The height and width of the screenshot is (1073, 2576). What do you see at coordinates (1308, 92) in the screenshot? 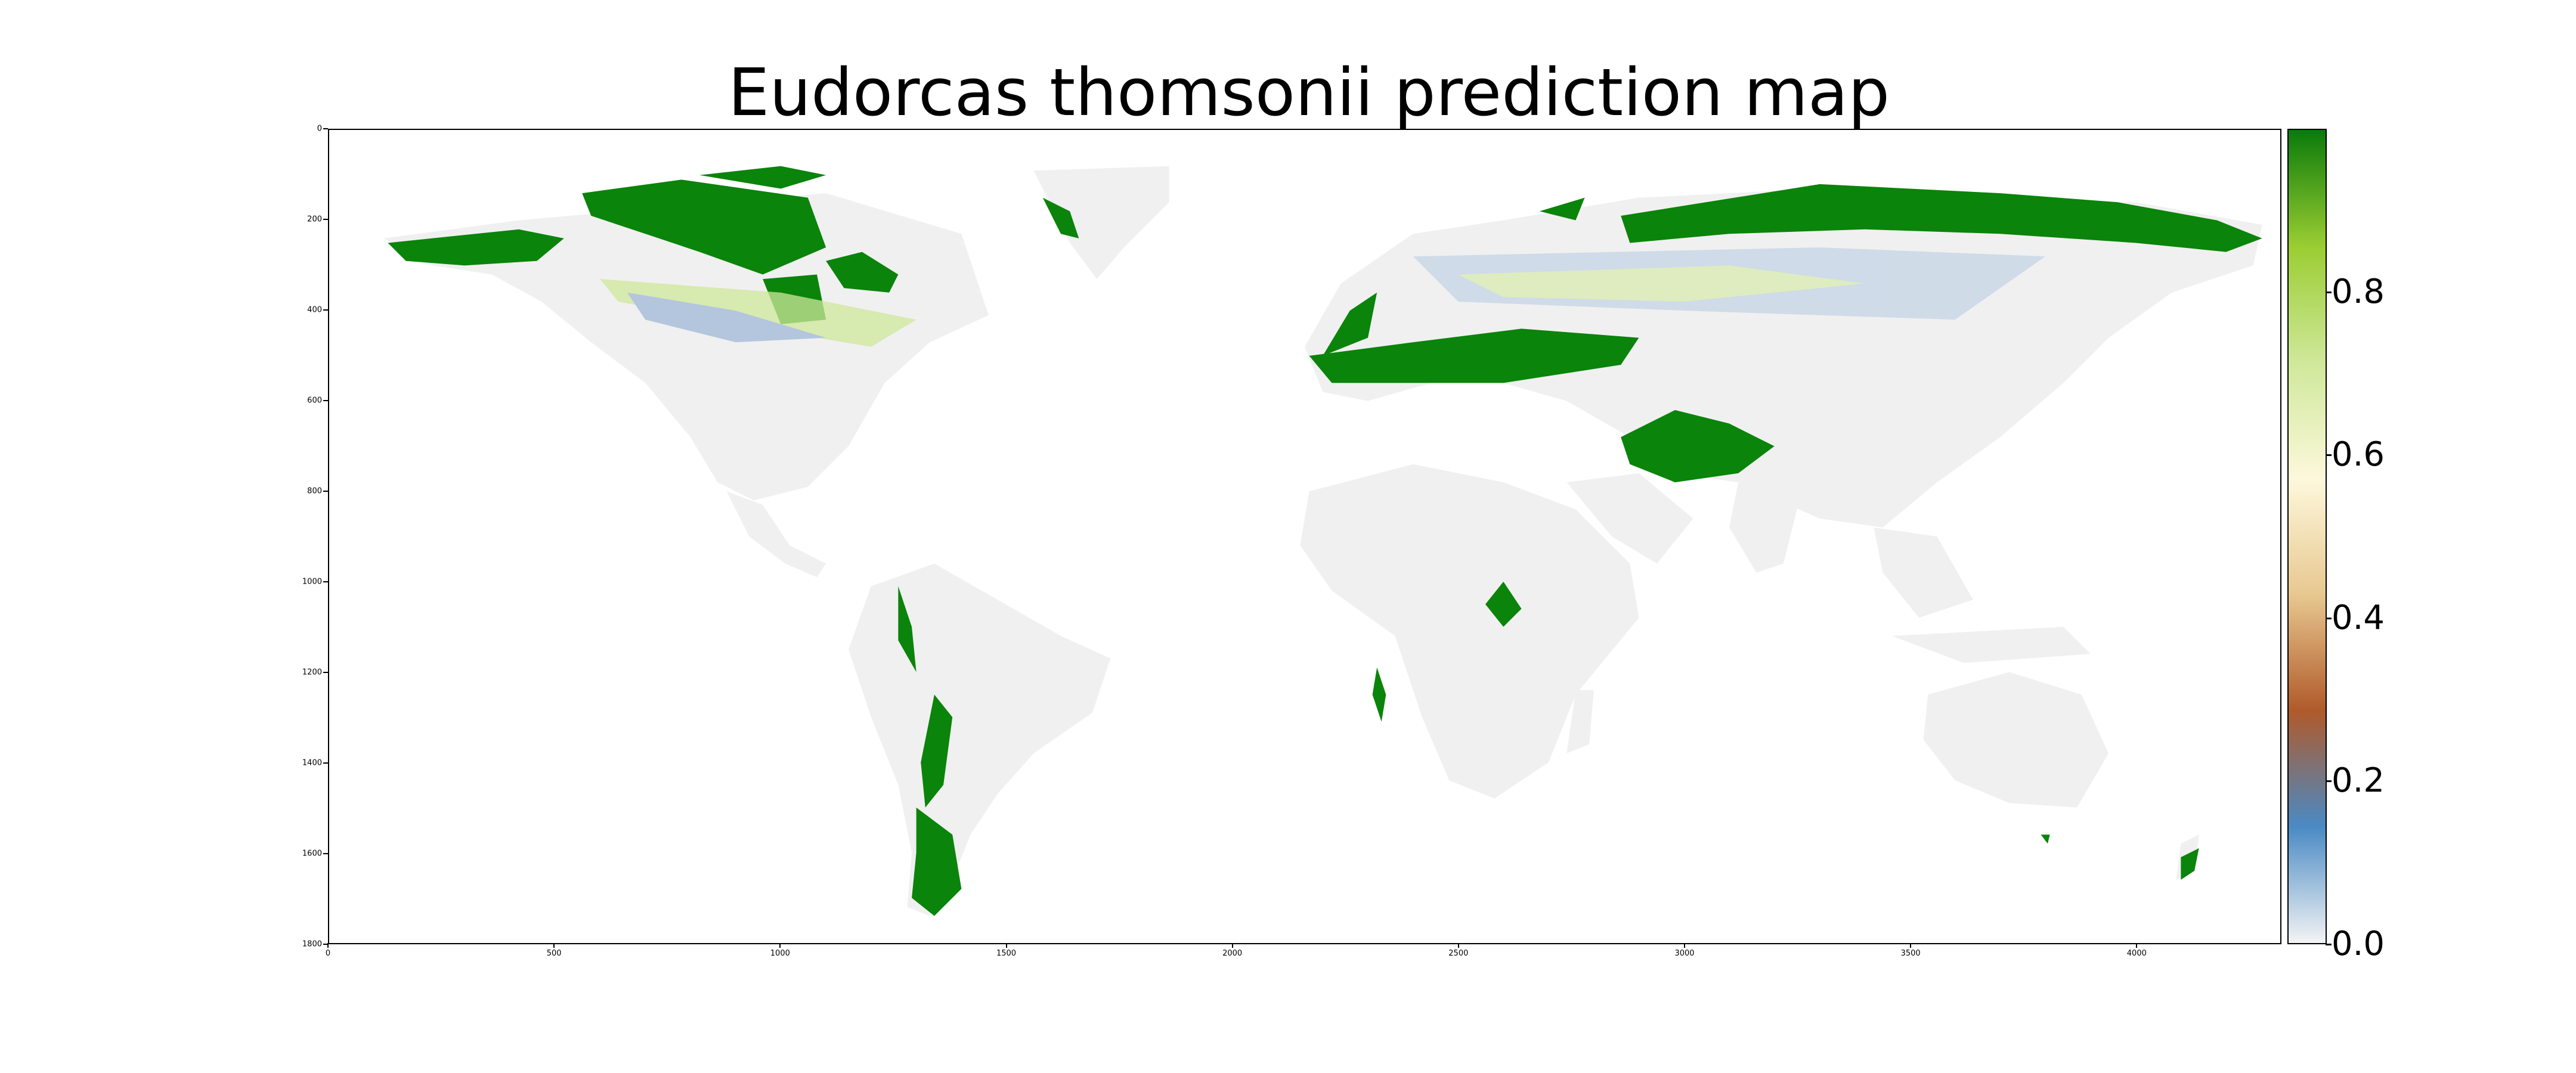
I see `page-title: Eudorcas thomsonii prediction map` at bounding box center [1308, 92].